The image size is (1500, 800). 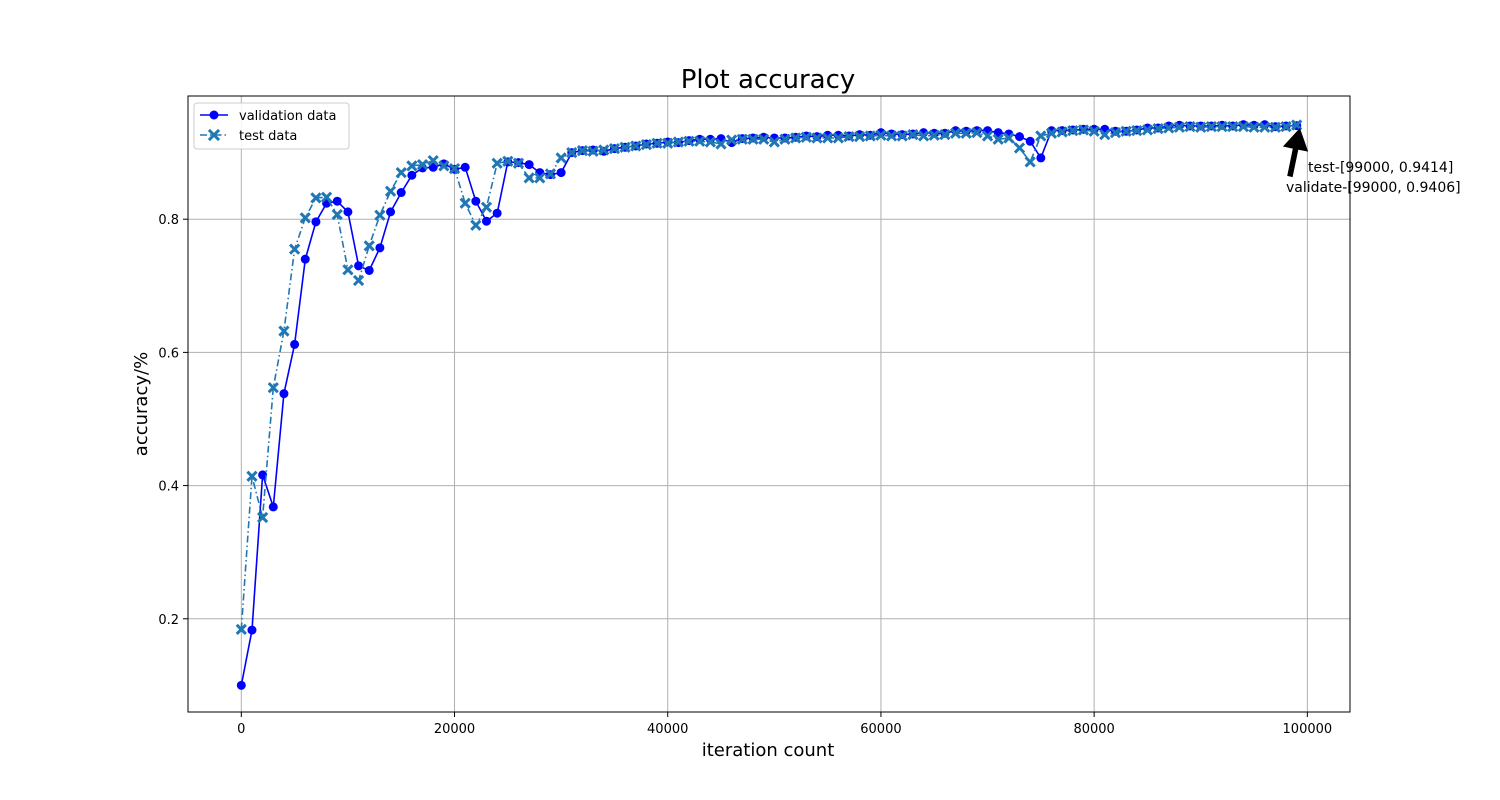 What do you see at coordinates (667, 729) in the screenshot?
I see `x-tick-label-2: 40000` at bounding box center [667, 729].